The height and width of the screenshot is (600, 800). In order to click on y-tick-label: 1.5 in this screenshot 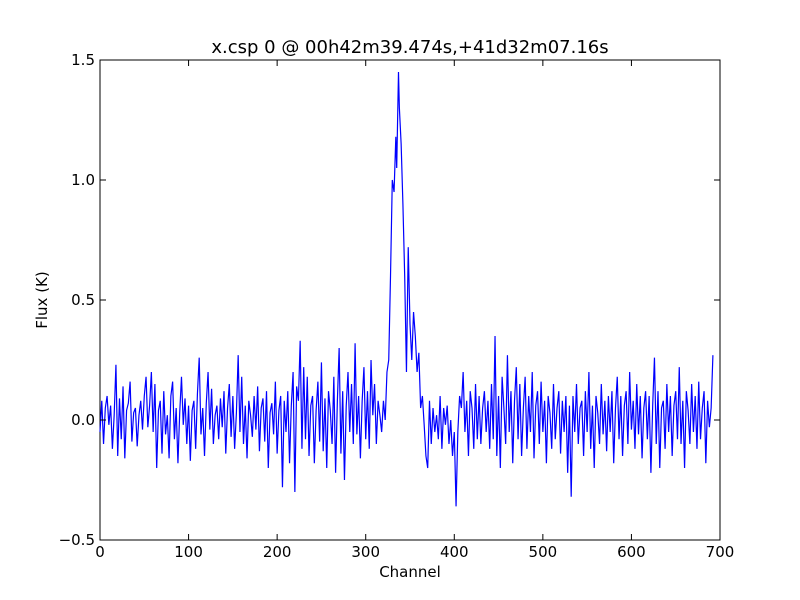, I will do `click(83, 60)`.